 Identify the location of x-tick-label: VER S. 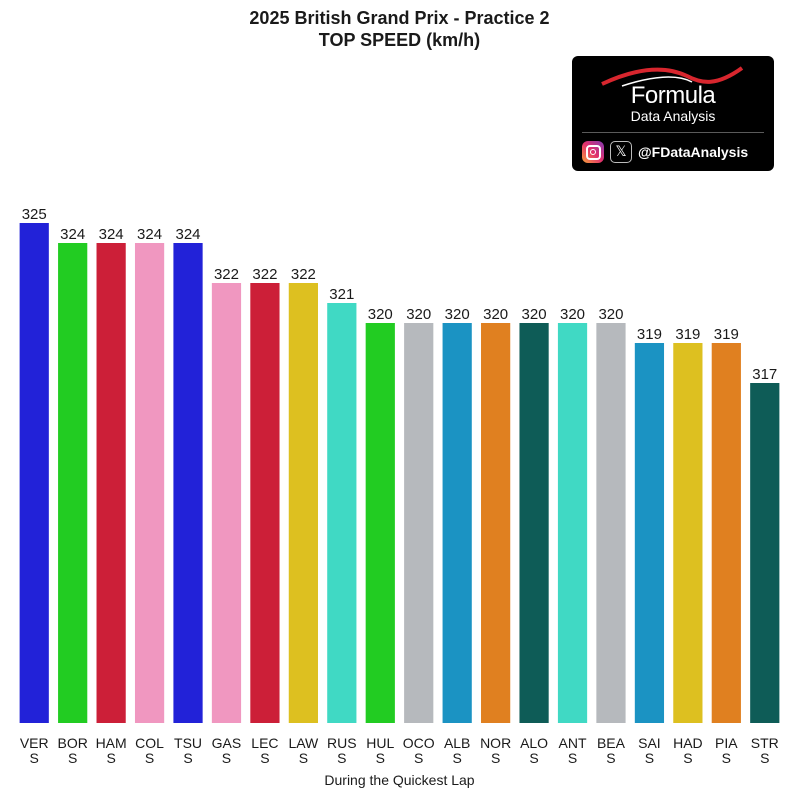
(34, 750).